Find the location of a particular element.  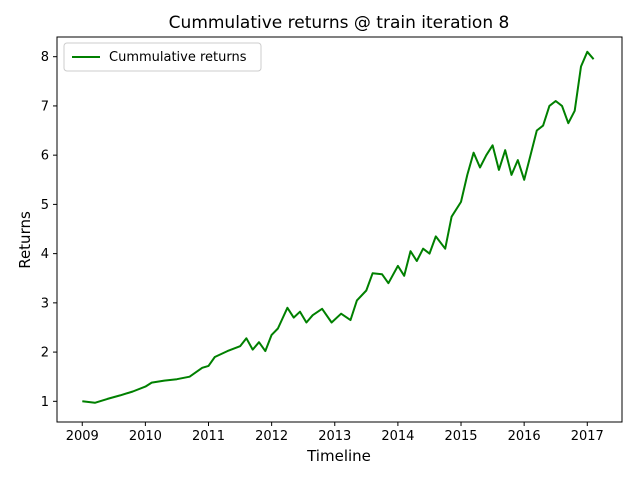

x-tick-label-2016: 2016 is located at coordinates (524, 436).